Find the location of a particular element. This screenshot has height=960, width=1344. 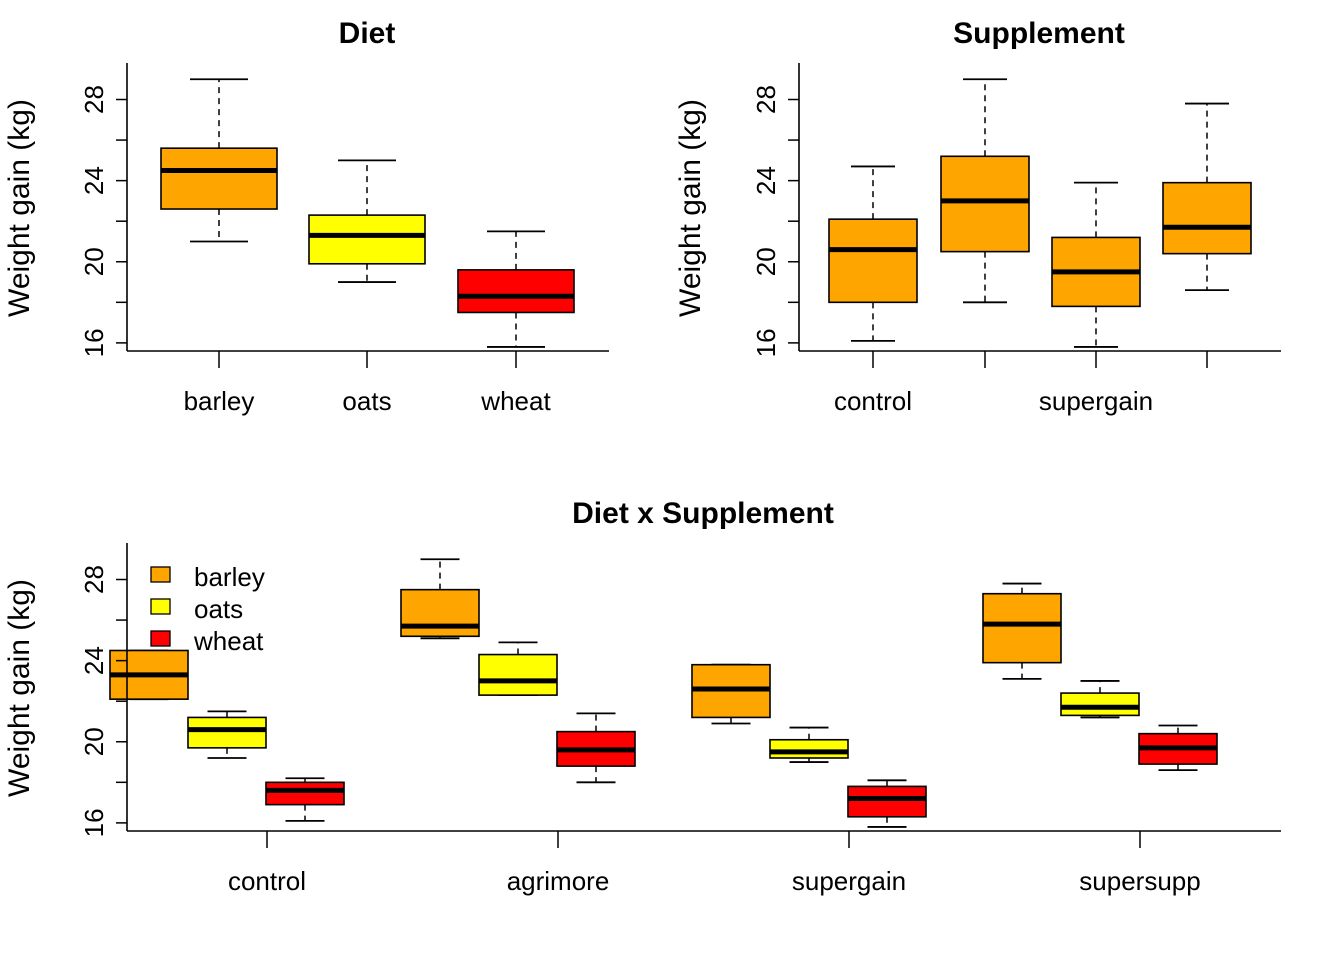

box-supersupp-wheat is located at coordinates (1178, 748).